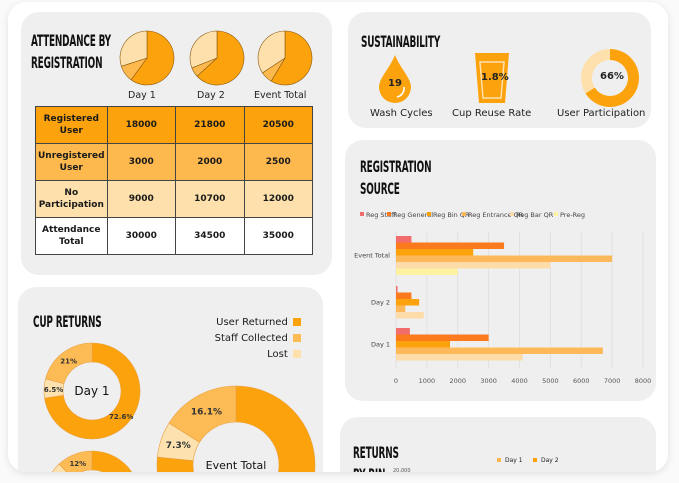  I want to click on cell: 18000, so click(141, 125).